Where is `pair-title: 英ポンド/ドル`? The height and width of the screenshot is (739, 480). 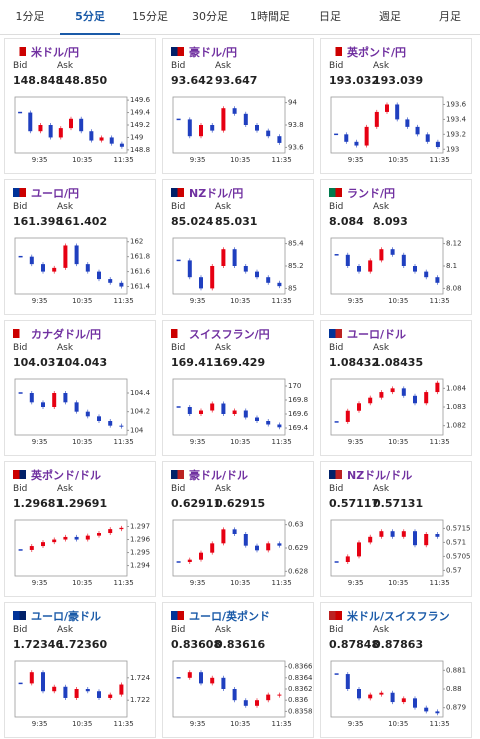
pair-title: 英ポンド/ドル is located at coordinates (66, 475).